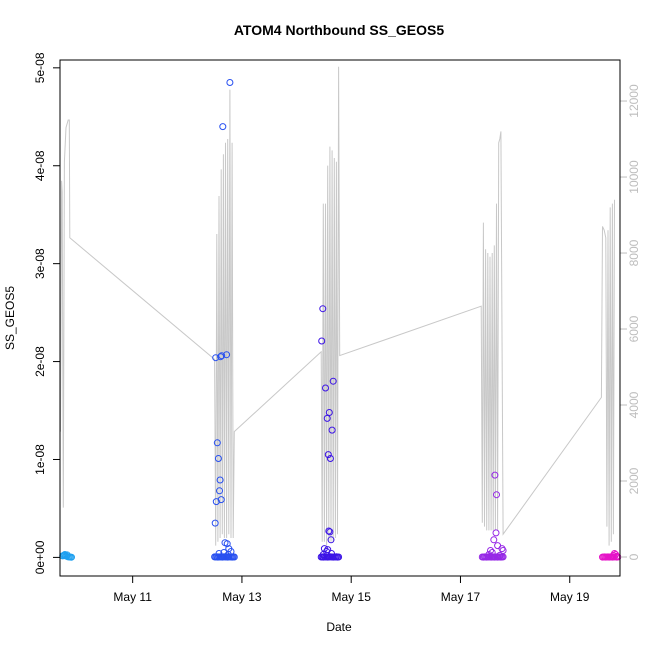 The width and height of the screenshot is (650, 650). What do you see at coordinates (634, 328) in the screenshot?
I see `y-right-tick-label: 6000` at bounding box center [634, 328].